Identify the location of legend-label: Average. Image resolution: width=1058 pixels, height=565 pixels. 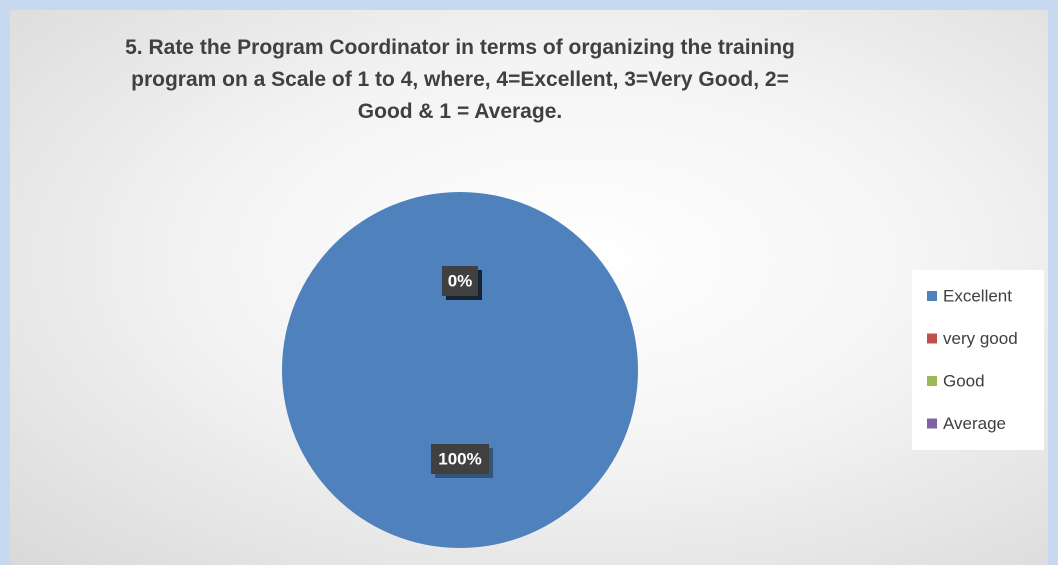
(974, 423).